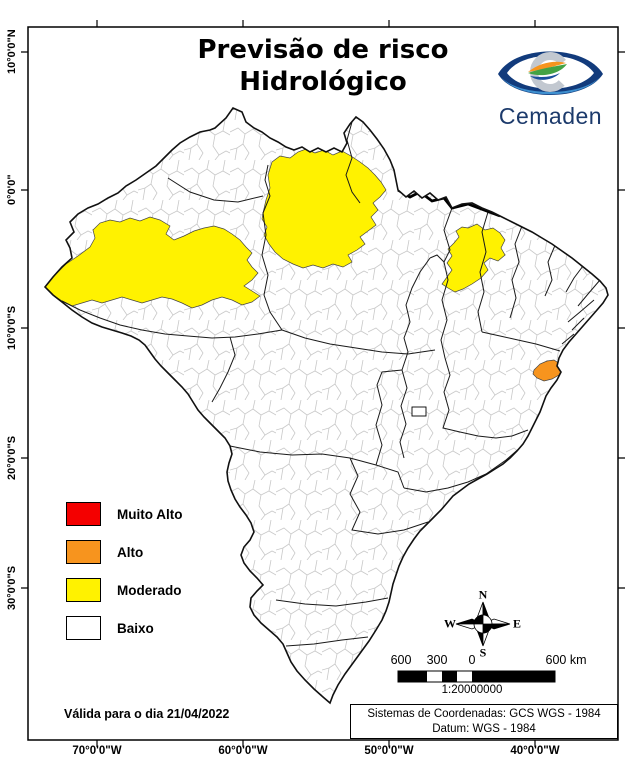 This screenshot has height=768, width=642. Describe the element at coordinates (401, 660) in the screenshot. I see `scale-label-600-left: 600` at that location.